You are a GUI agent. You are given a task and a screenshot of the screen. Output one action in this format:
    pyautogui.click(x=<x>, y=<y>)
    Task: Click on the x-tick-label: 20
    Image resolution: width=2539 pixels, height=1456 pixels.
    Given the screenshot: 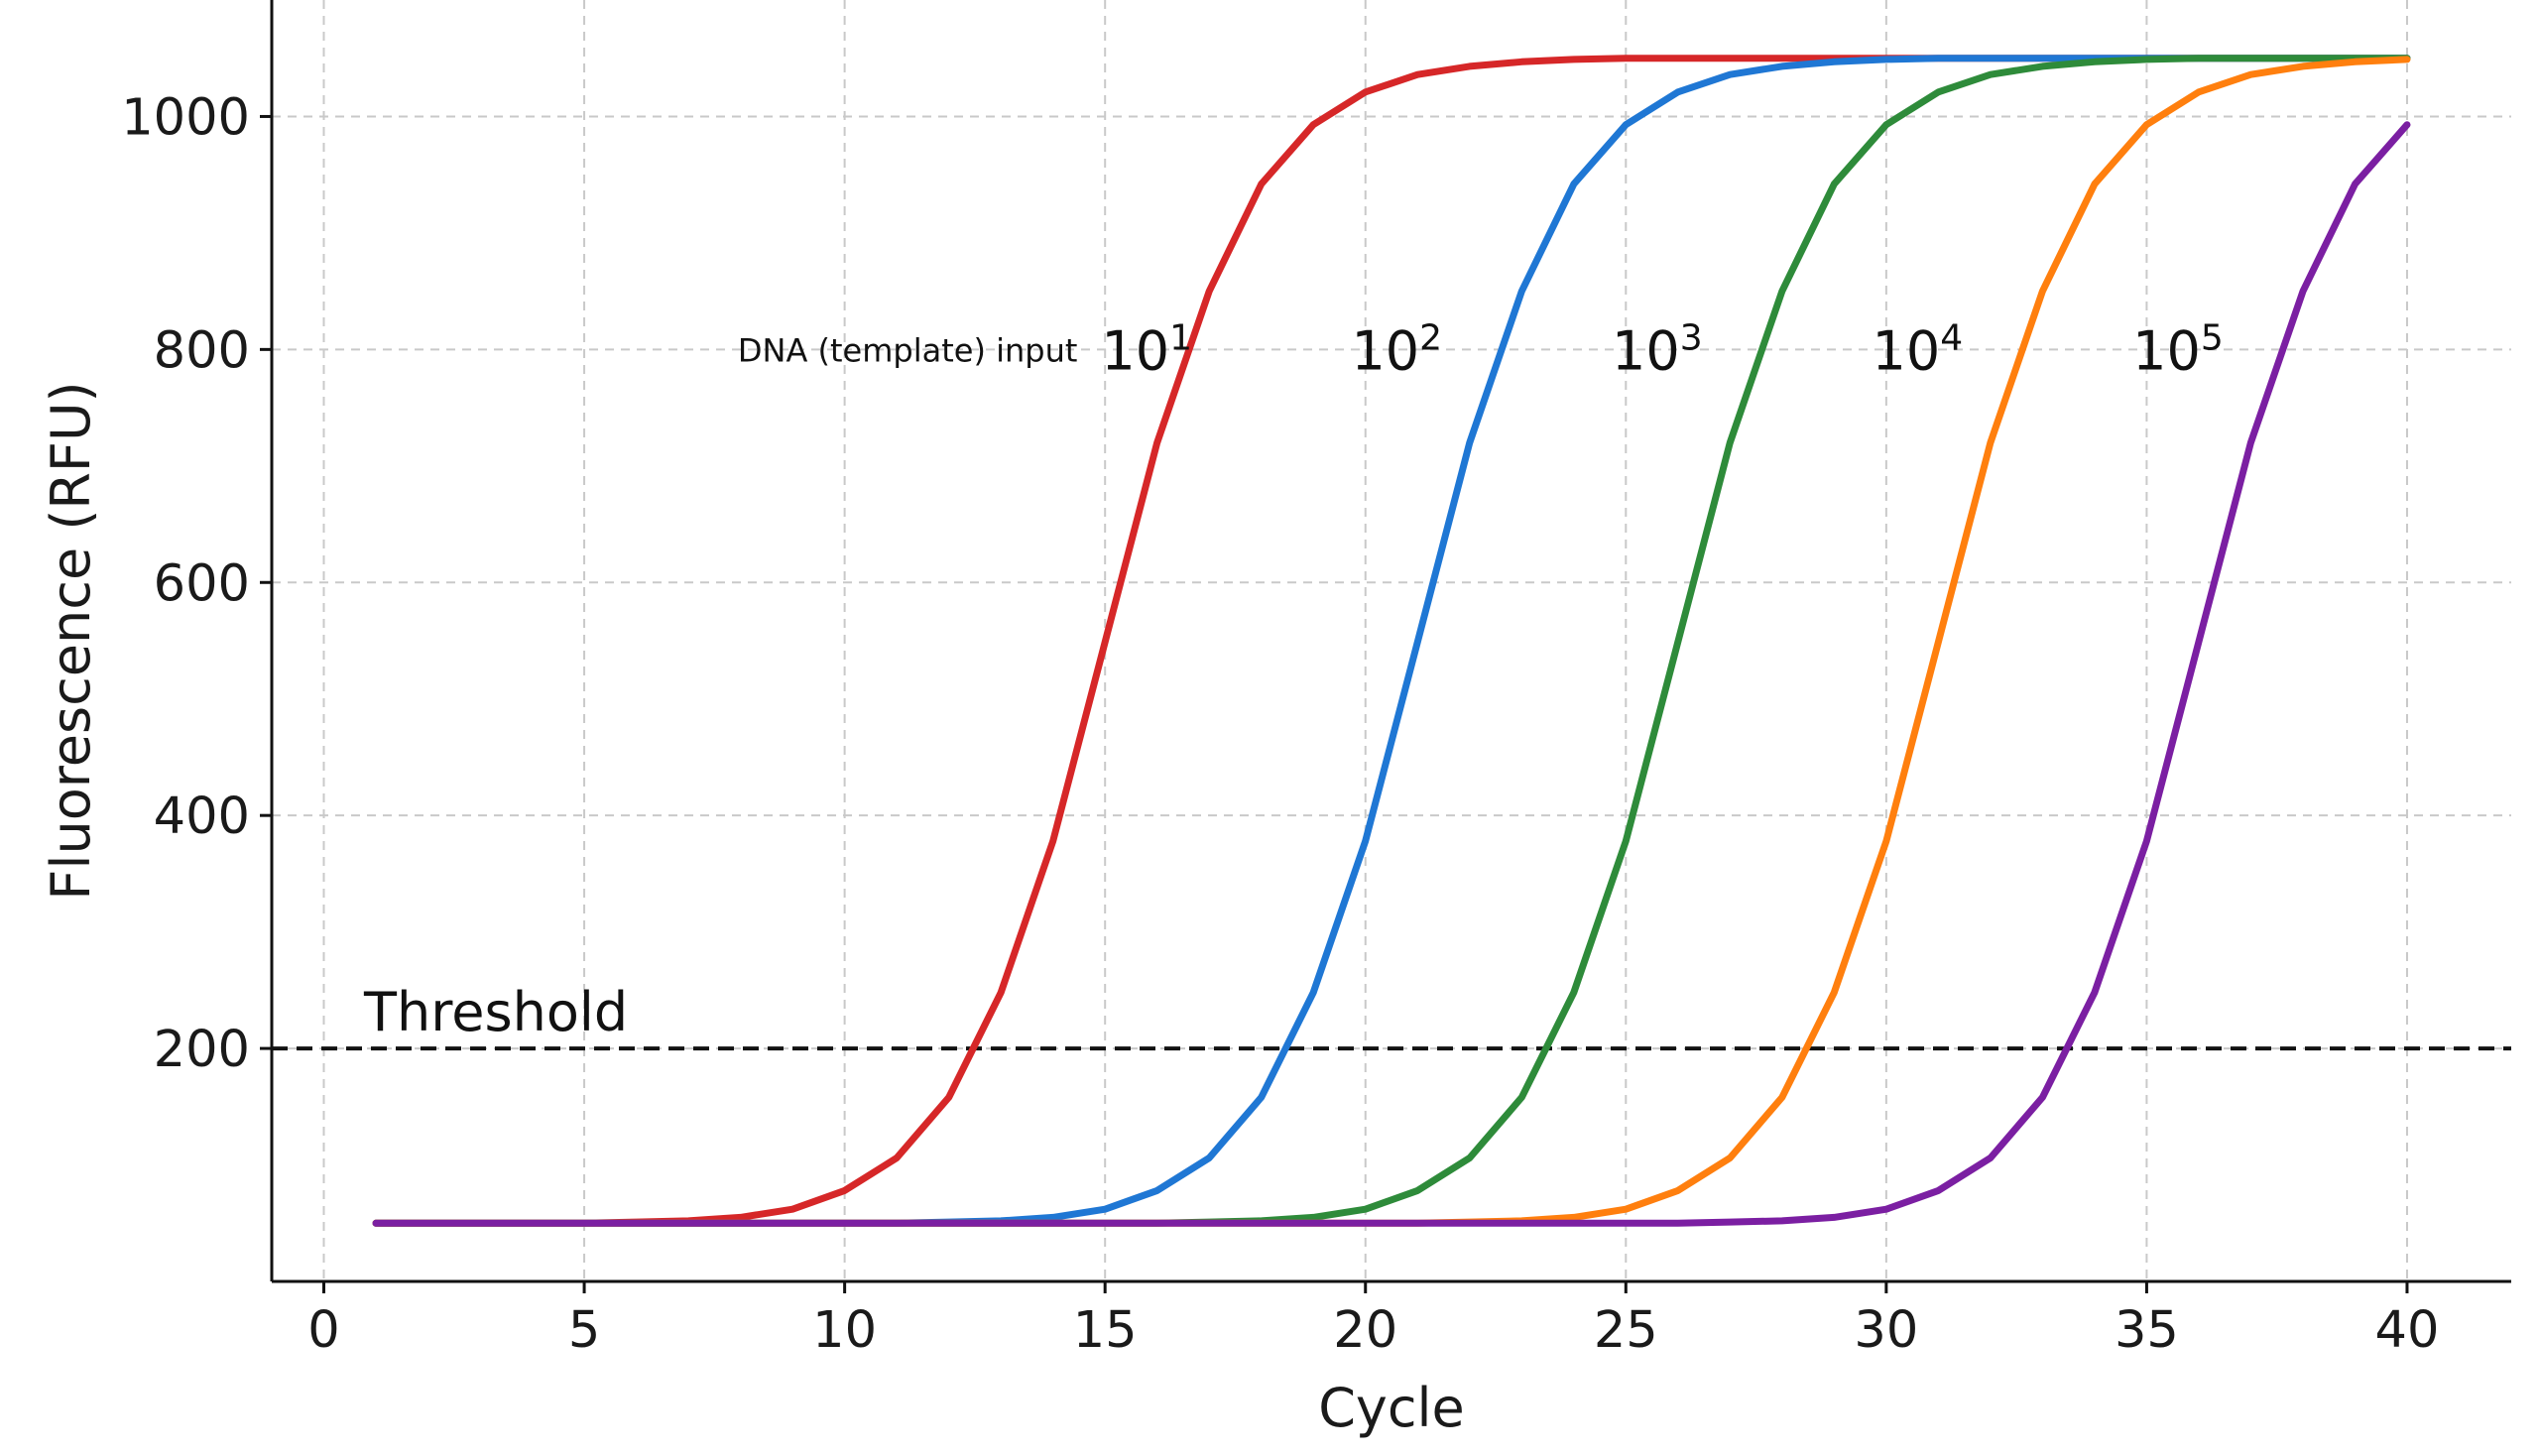 What is the action you would take?
    pyautogui.click(x=1365, y=1330)
    